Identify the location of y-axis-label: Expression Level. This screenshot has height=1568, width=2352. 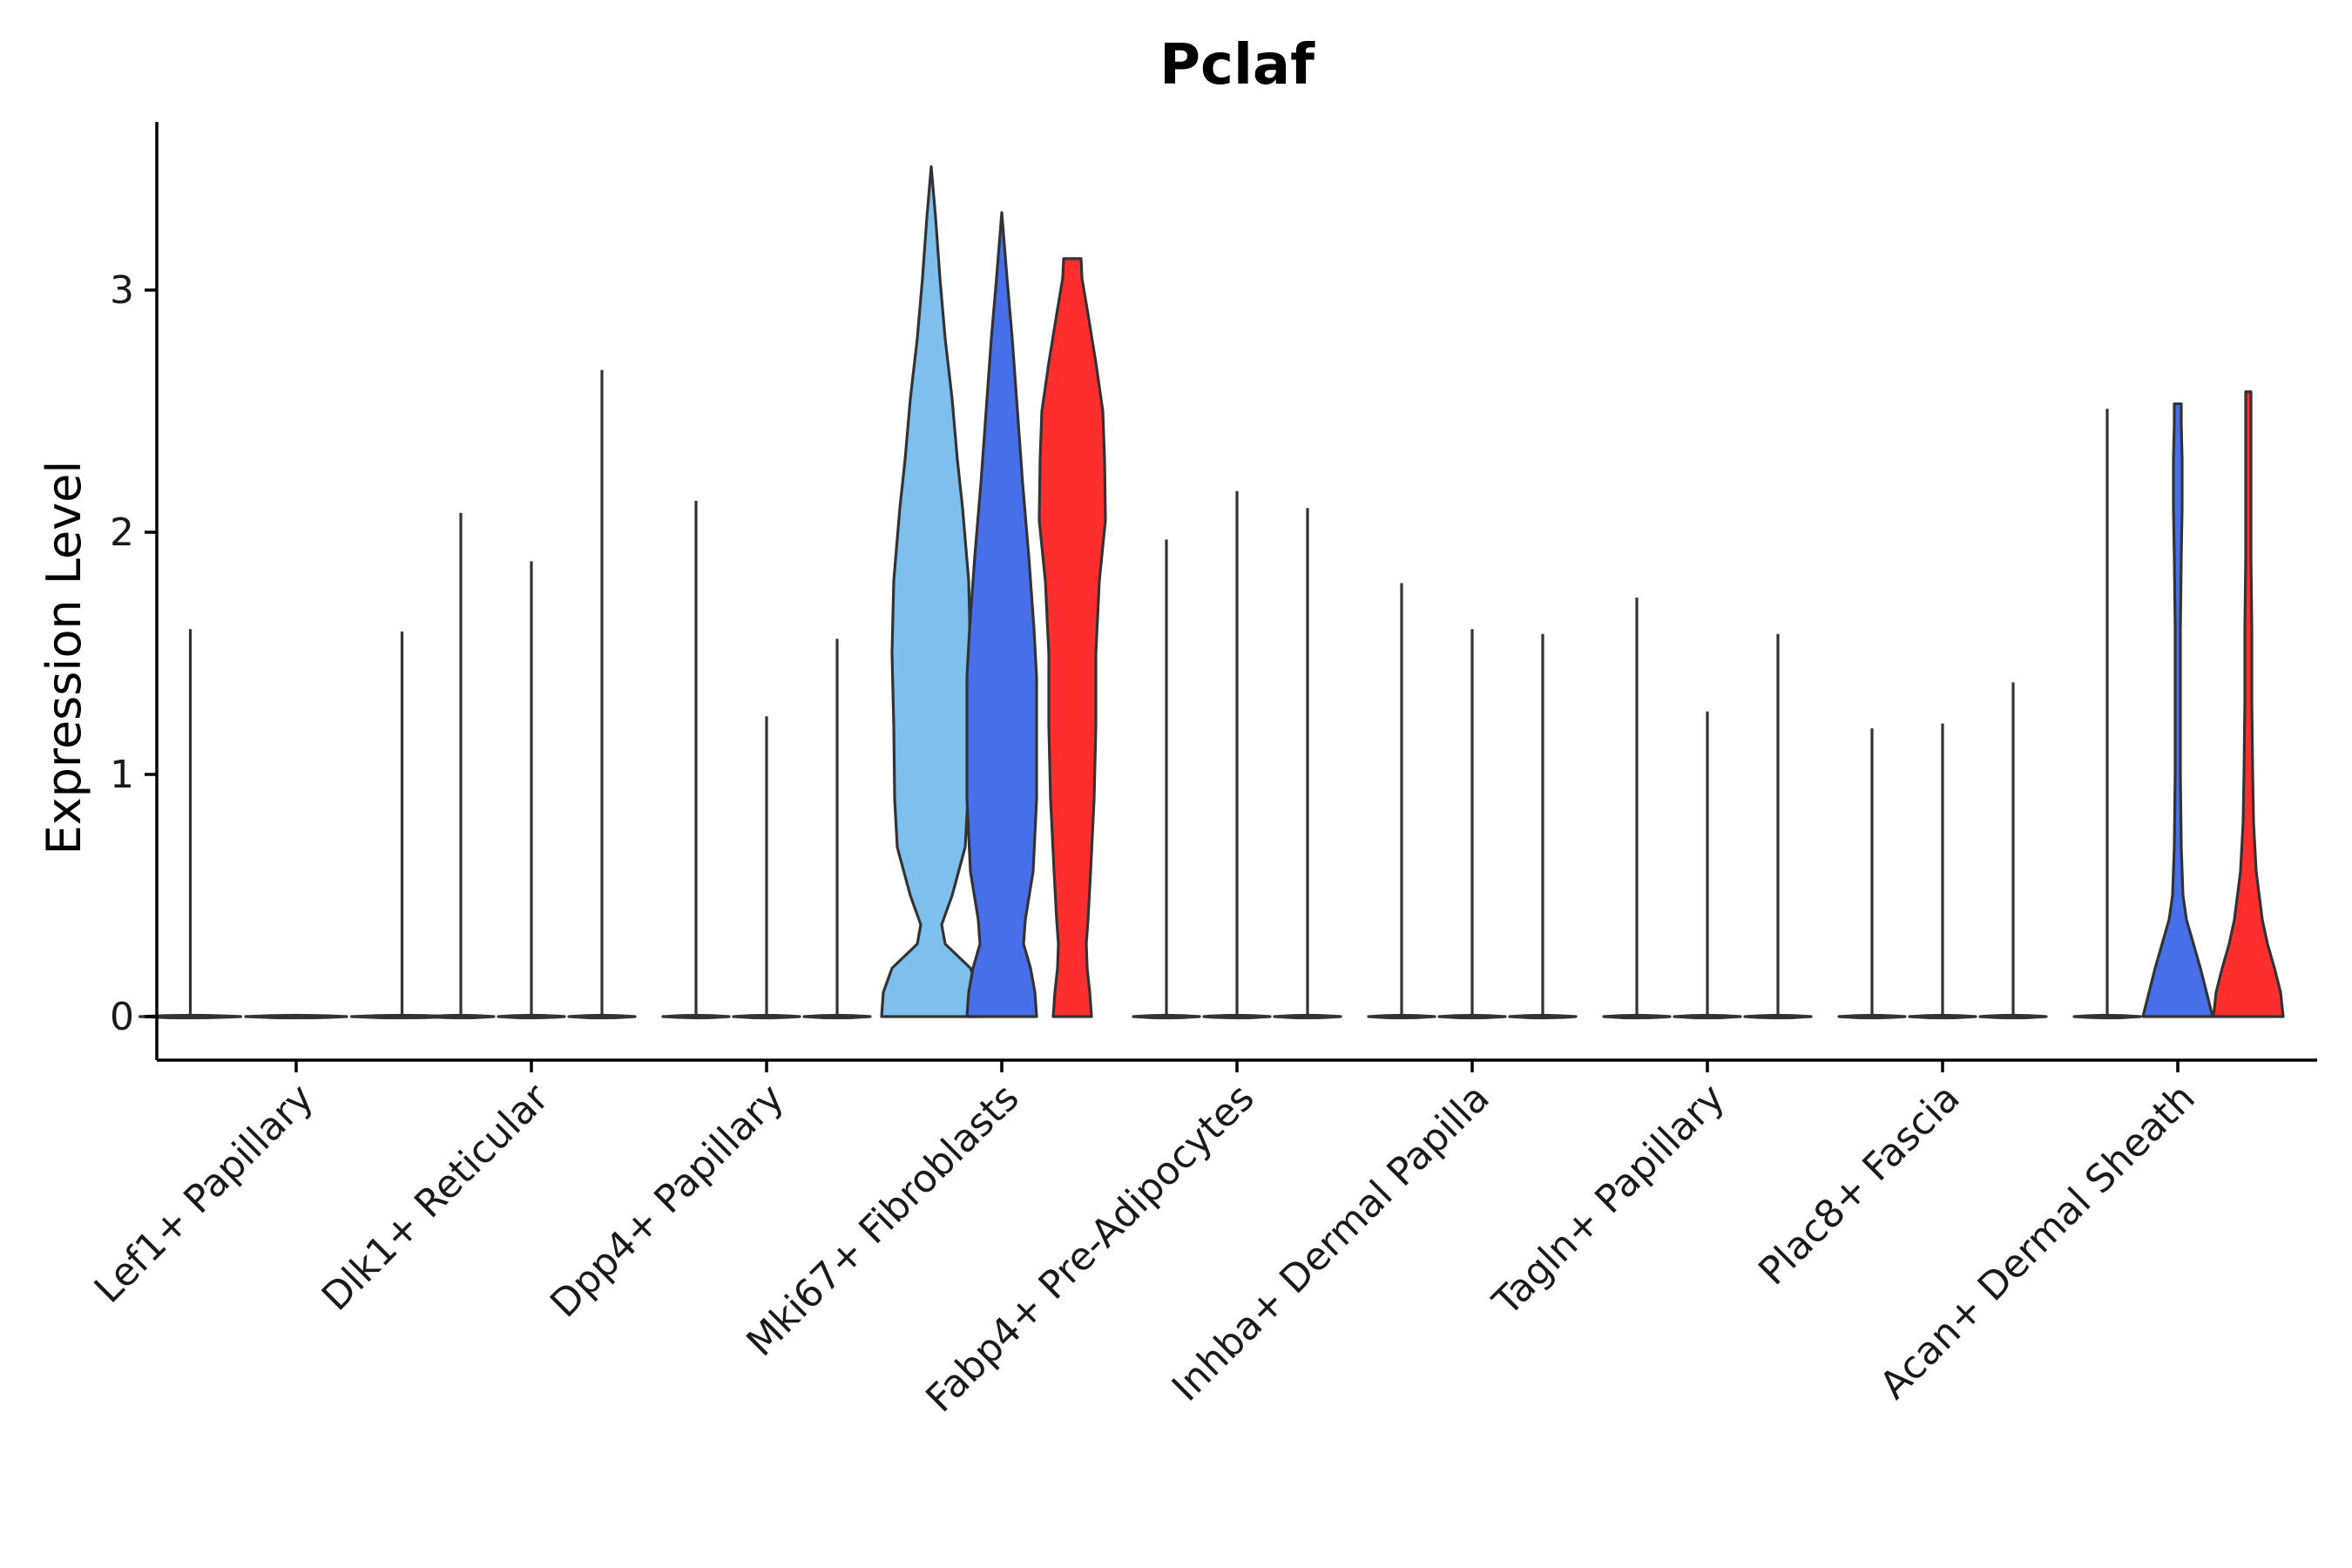
(64, 658).